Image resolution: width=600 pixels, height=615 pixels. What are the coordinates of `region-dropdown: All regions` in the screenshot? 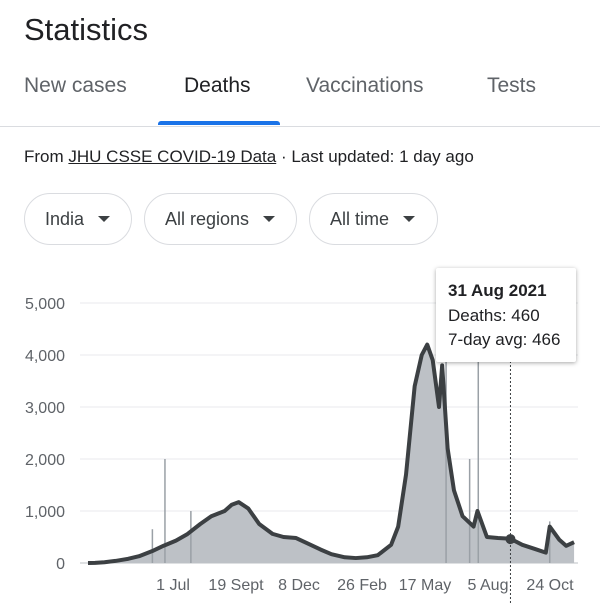 It's located at (220, 219).